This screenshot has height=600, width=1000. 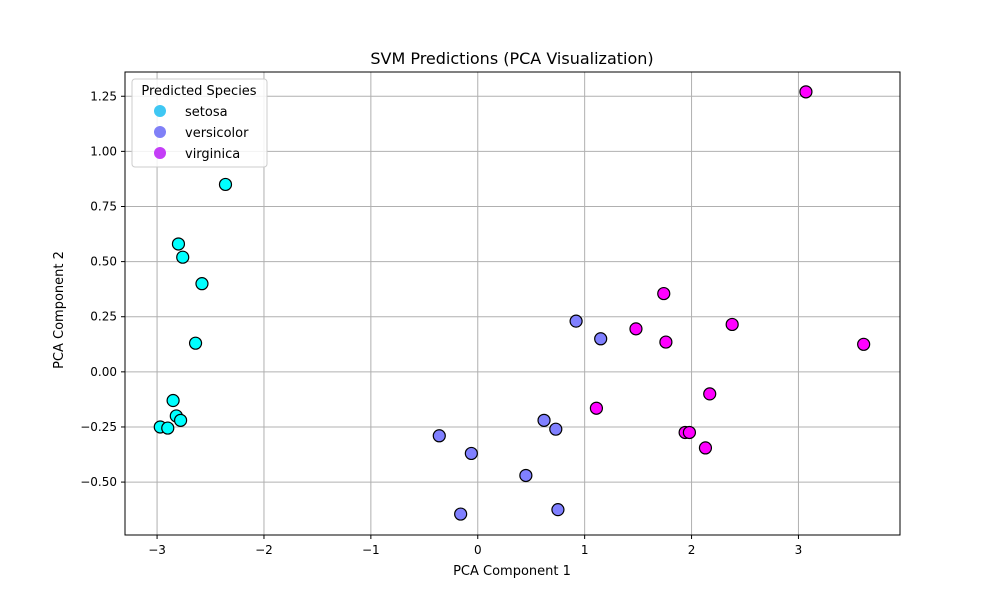 I want to click on x-tick-label: −1, so click(x=371, y=550).